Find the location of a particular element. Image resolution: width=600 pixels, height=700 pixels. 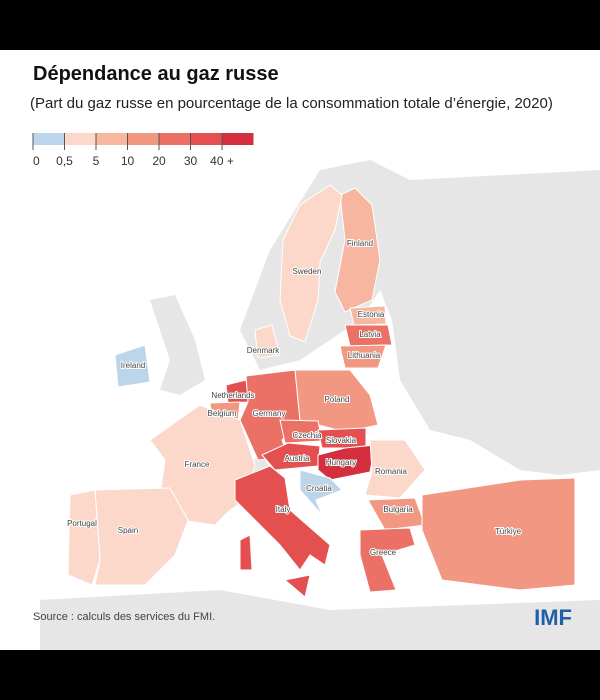

country-label: Hungary is located at coordinates (341, 462).